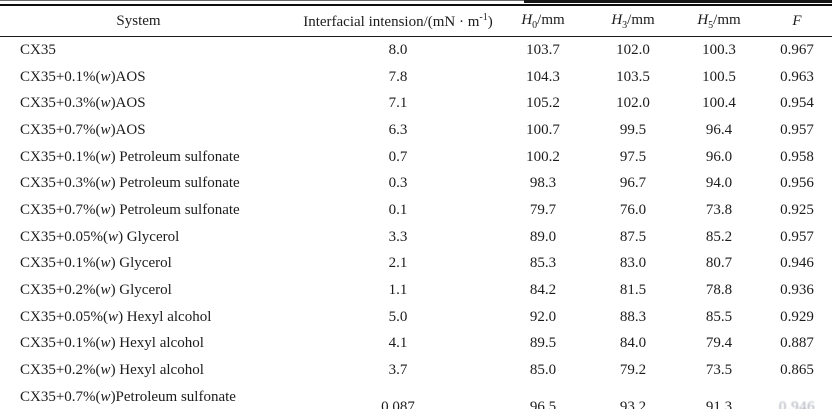  I want to click on system-name-line: CX35+0.1%(w) Petroleum sulfonate, so click(130, 156).